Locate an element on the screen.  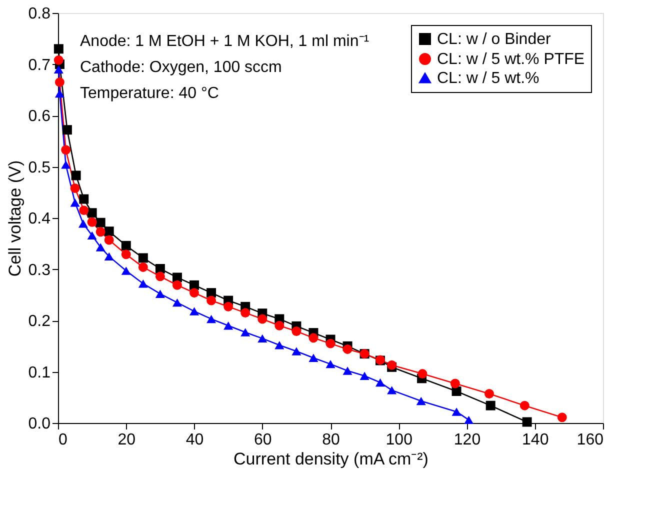
x-tick-label: 140 is located at coordinates (535, 440).